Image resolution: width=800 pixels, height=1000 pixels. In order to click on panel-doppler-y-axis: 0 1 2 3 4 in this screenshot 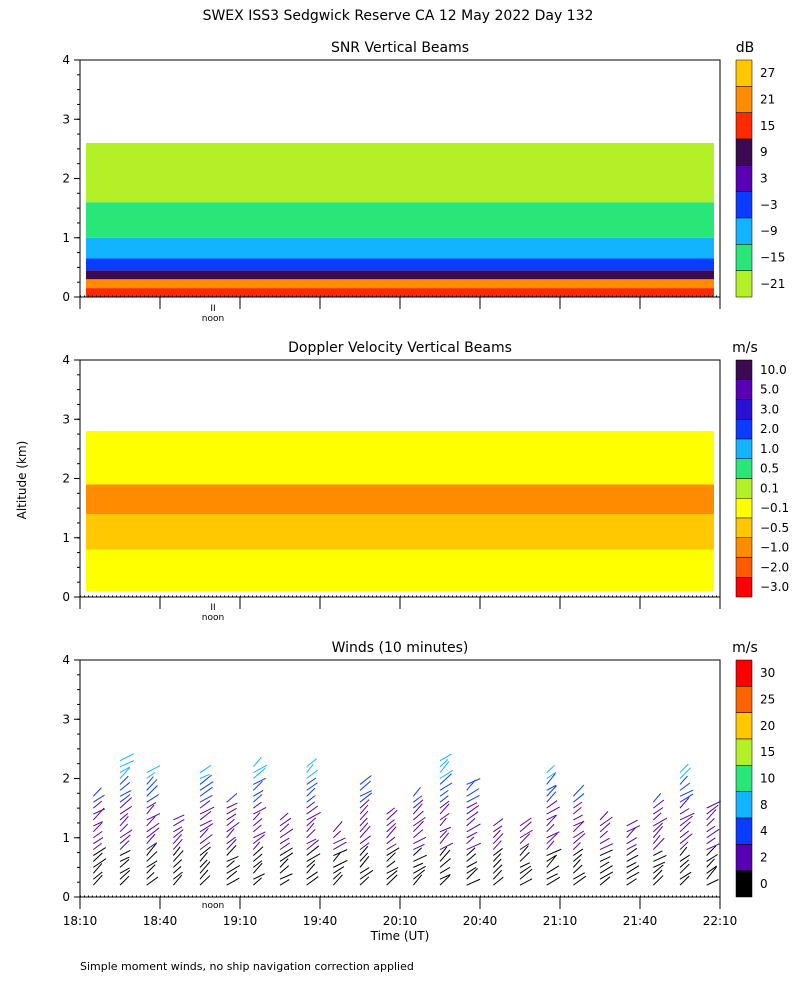, I will do `click(71, 478)`.